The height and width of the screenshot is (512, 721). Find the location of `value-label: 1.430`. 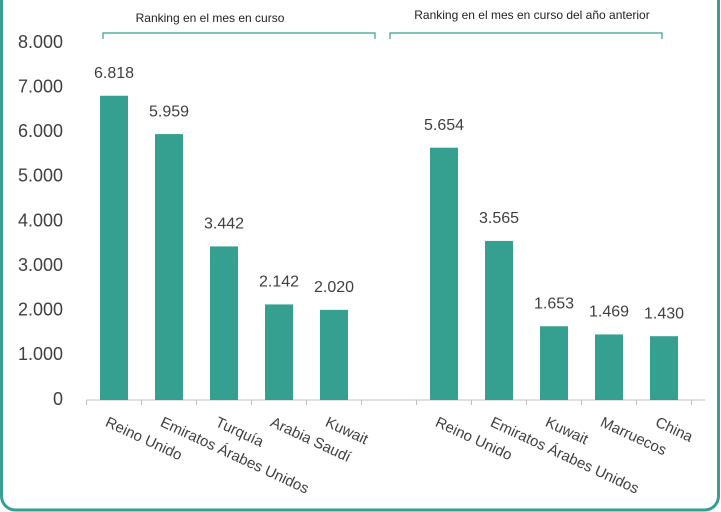

value-label: 1.430 is located at coordinates (664, 313).